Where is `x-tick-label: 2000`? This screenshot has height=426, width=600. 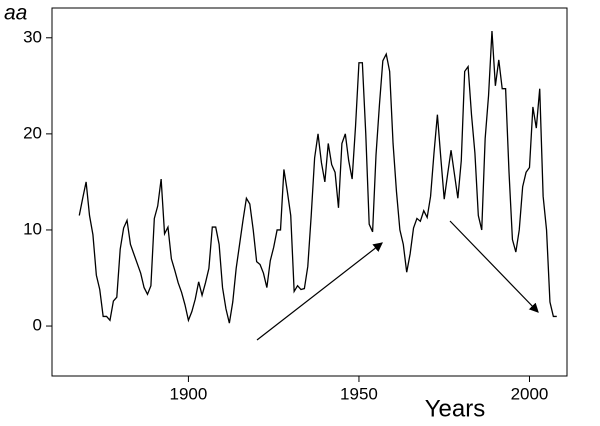 x-tick-label: 2000 is located at coordinates (530, 393).